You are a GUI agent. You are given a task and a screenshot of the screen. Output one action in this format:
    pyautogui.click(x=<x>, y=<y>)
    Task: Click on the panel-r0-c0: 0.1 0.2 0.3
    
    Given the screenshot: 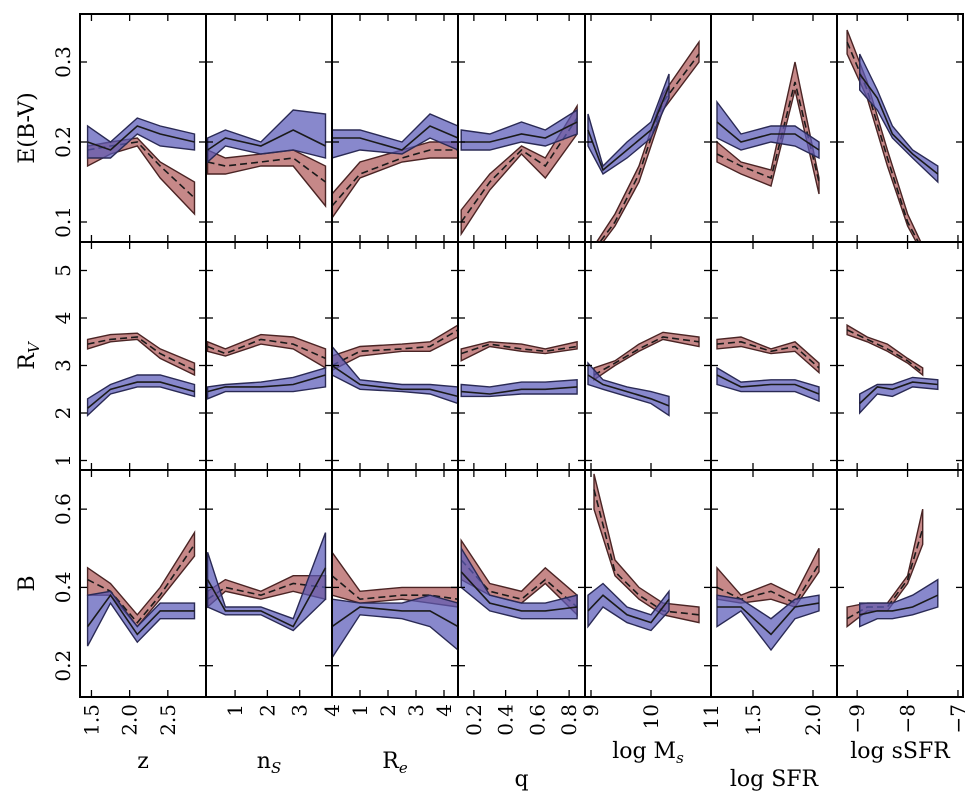 What is the action you would take?
    pyautogui.click(x=129, y=128)
    